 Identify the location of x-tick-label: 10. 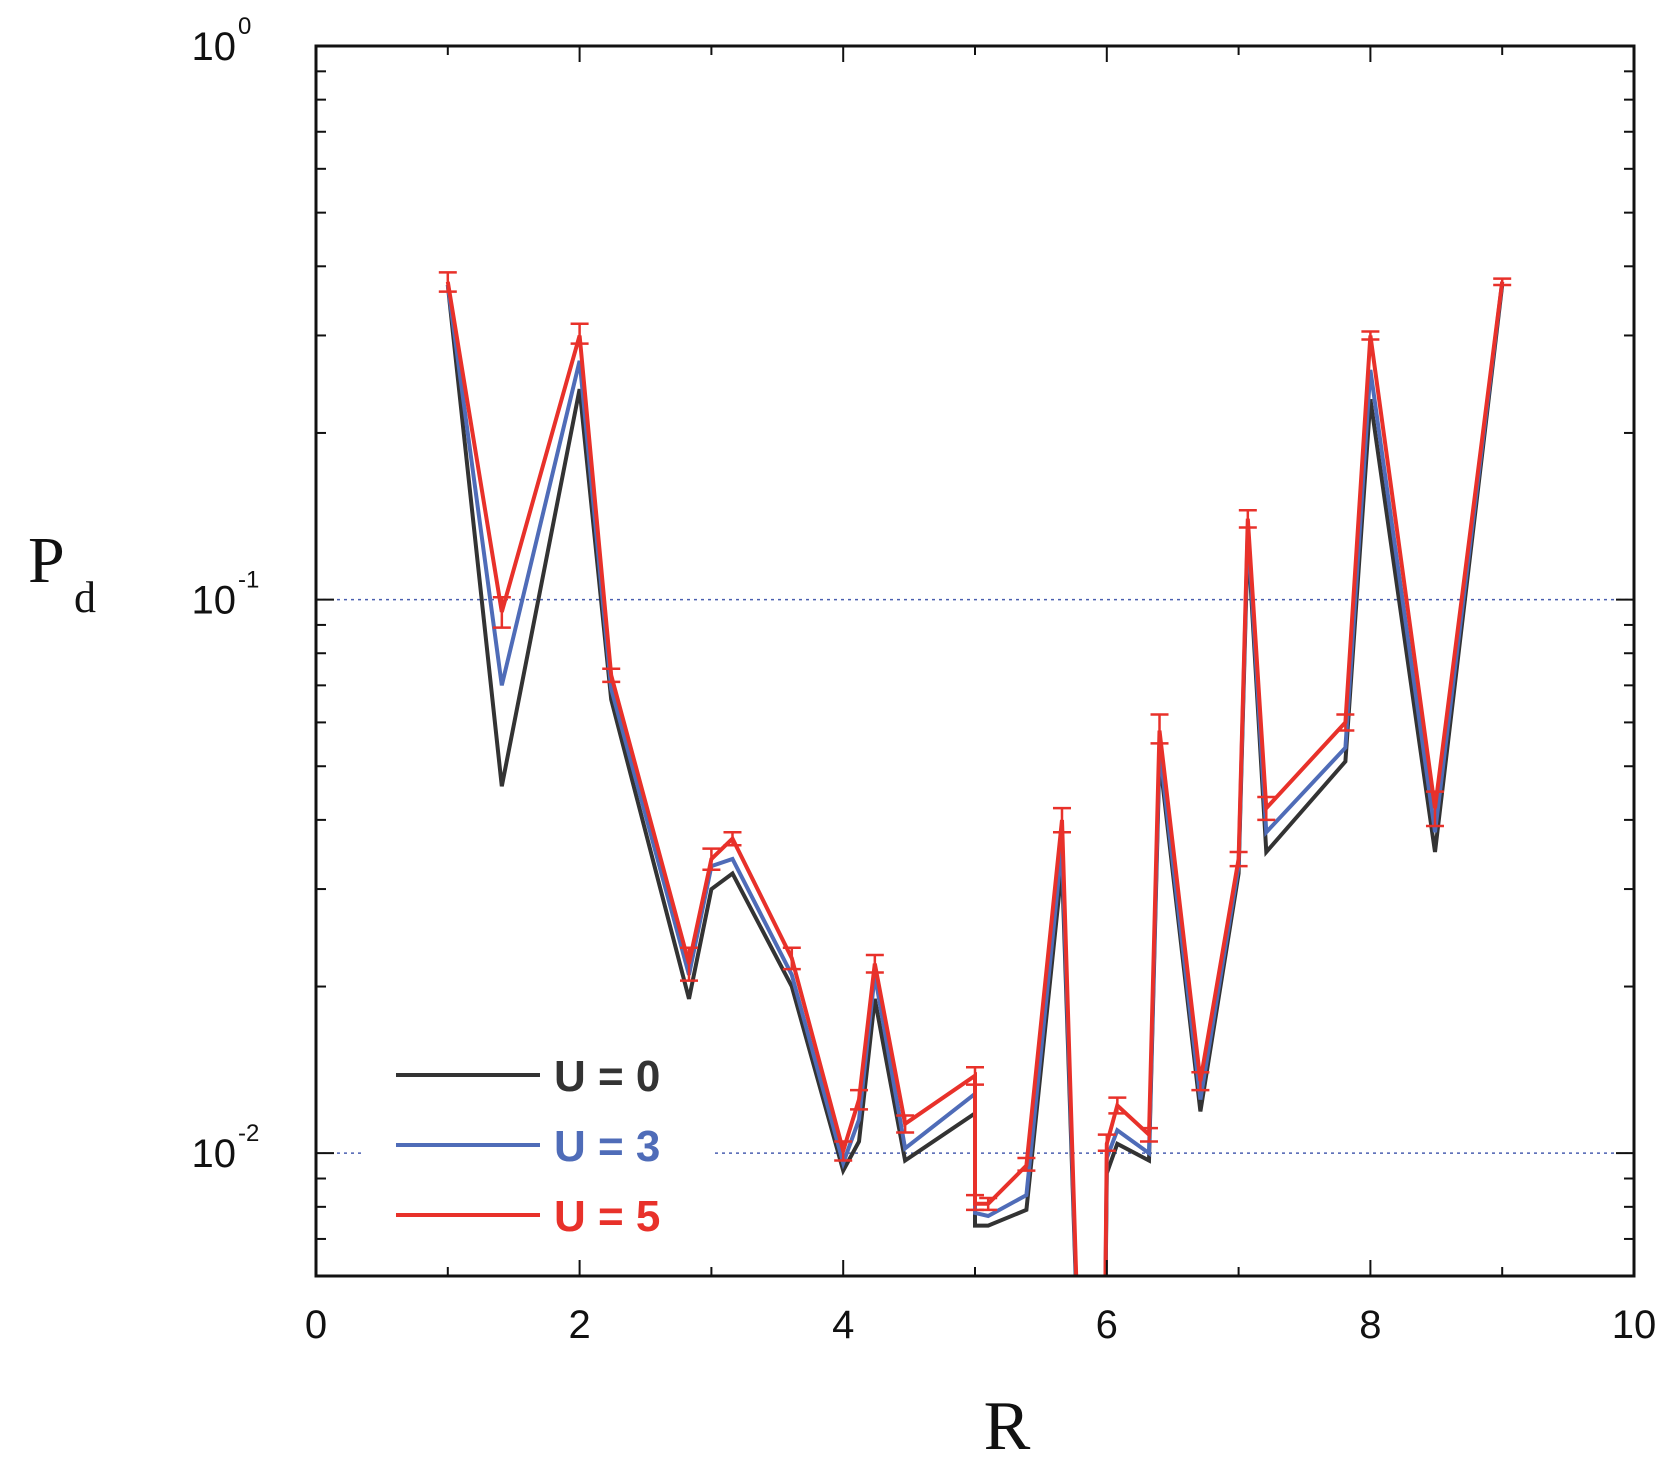
(1634, 1325).